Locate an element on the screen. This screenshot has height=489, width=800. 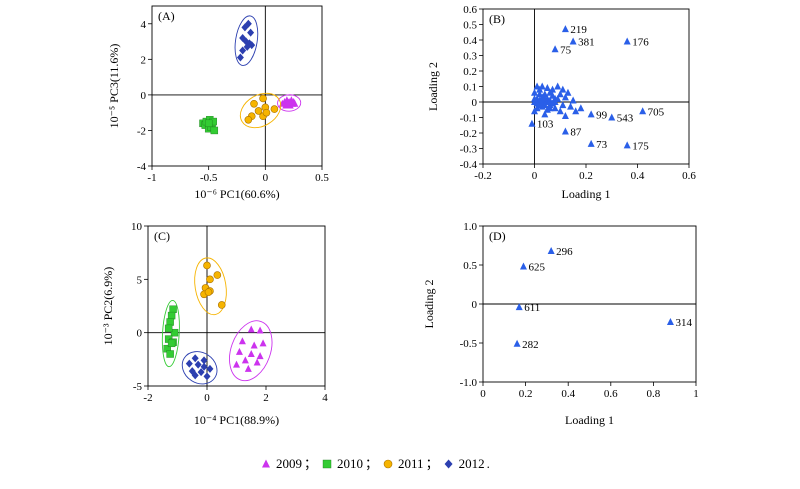
legend-marker-2009 is located at coordinates (266, 463).